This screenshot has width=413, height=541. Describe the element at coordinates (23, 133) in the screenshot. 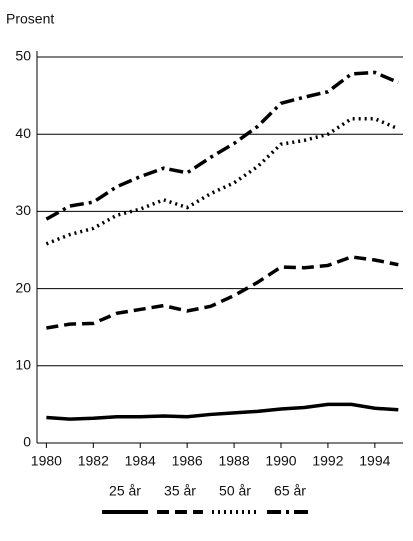

I see `y-tick-label: 40` at that location.